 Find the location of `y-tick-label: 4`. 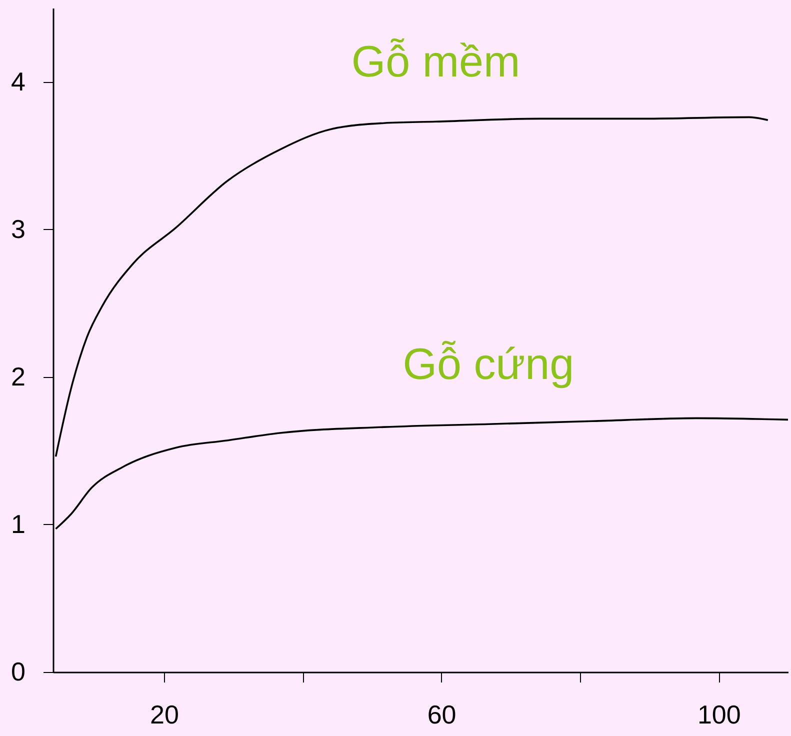

y-tick-label: 4 is located at coordinates (18, 81).